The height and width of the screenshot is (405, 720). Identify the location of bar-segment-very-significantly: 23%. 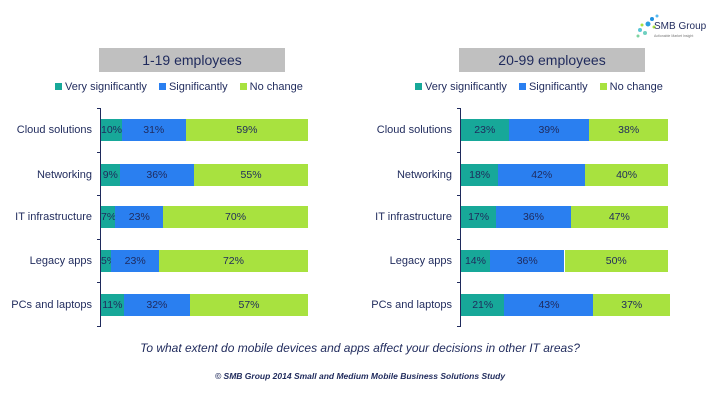
(485, 130).